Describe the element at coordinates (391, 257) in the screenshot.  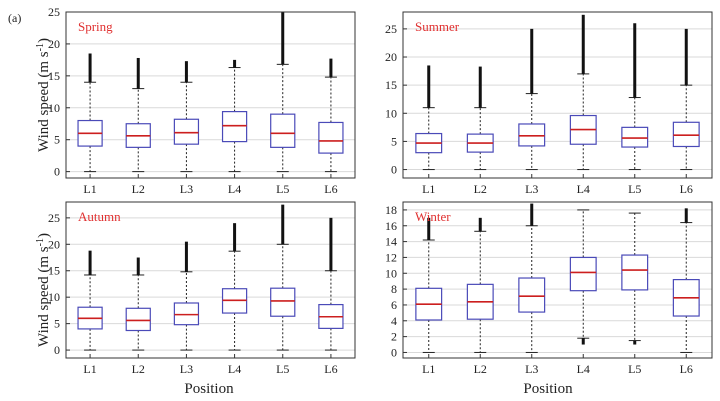
I see `y-tick-label: 12` at that location.